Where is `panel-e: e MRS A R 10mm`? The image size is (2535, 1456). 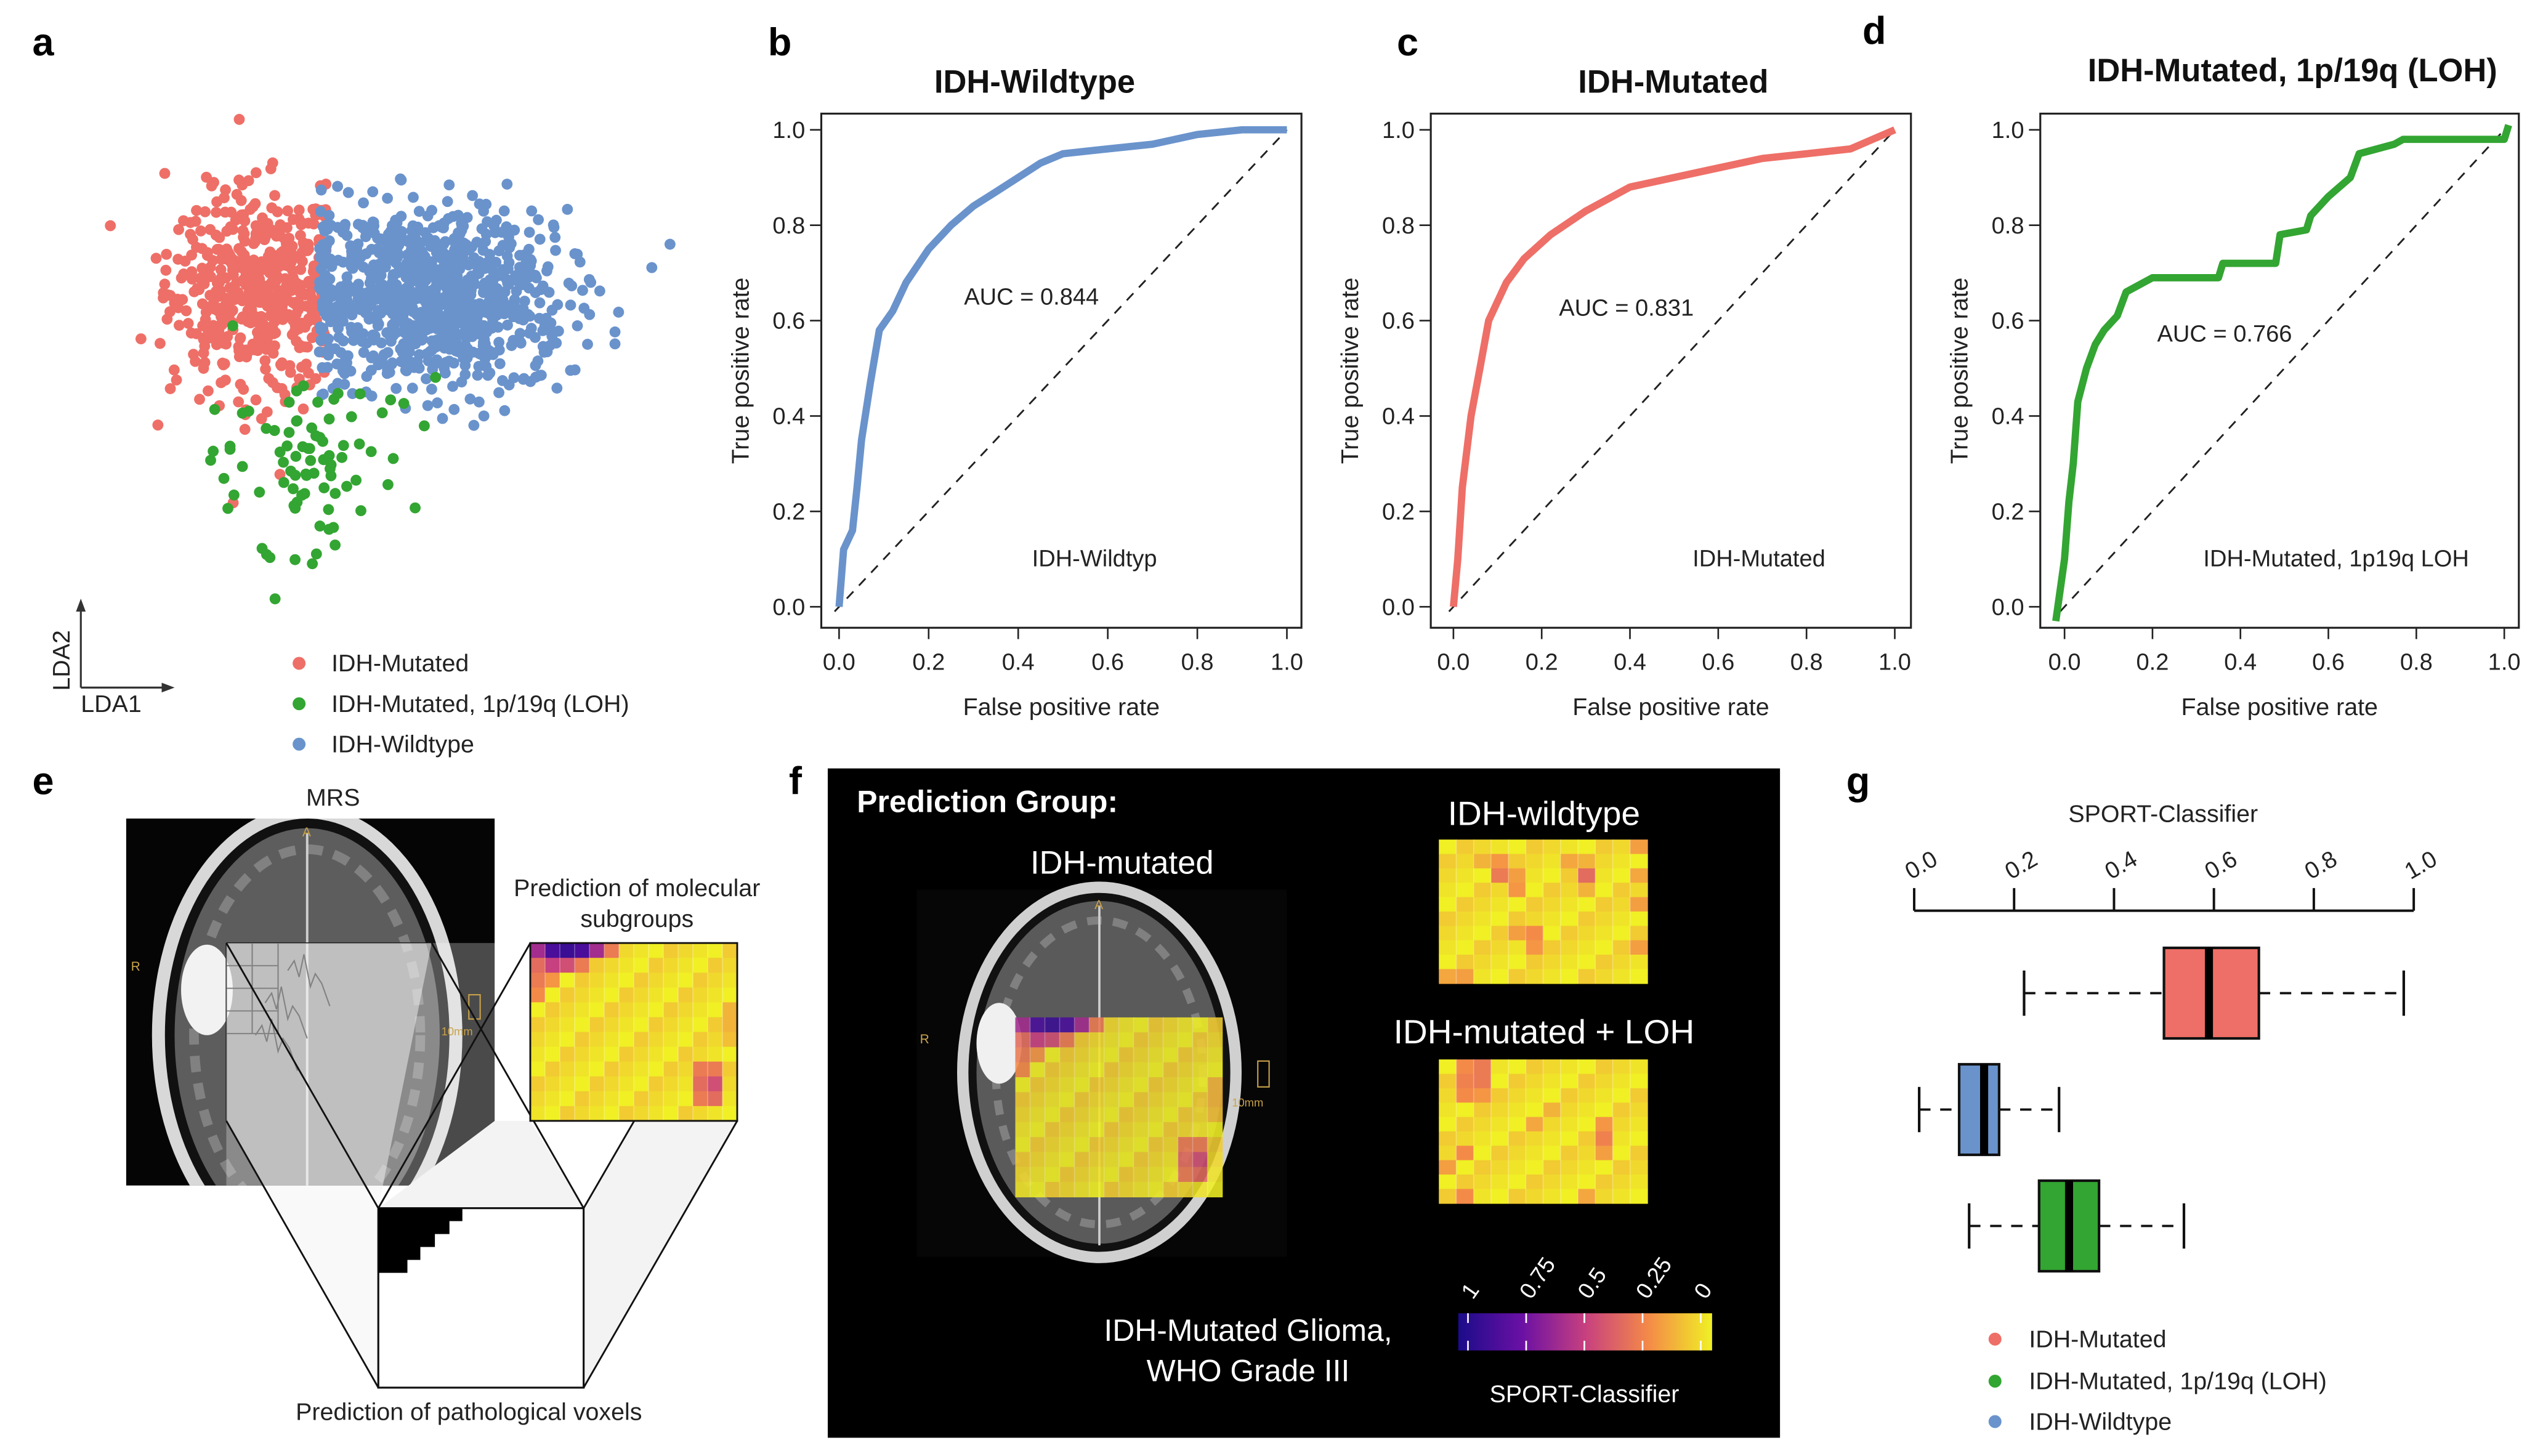 panel-e: e MRS A R 10mm is located at coordinates (397, 1093).